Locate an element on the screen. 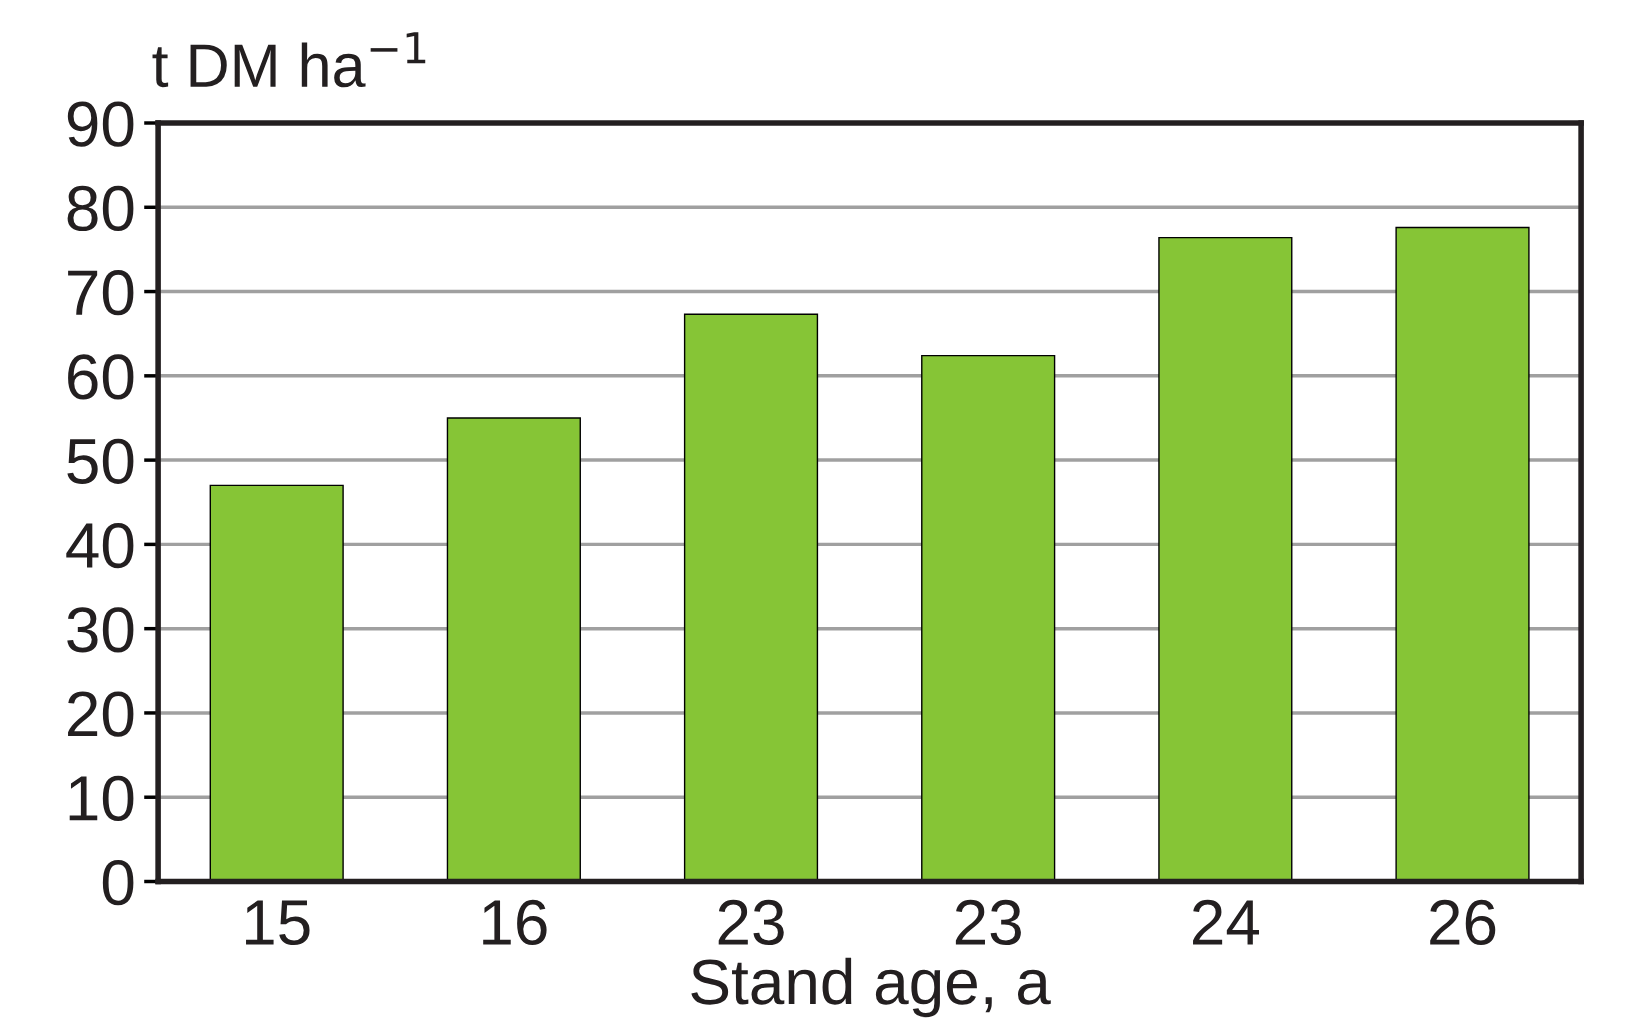 The height and width of the screenshot is (1025, 1630). y-axis-title: t DM ha$^{−1}$ is located at coordinates (289, 60).